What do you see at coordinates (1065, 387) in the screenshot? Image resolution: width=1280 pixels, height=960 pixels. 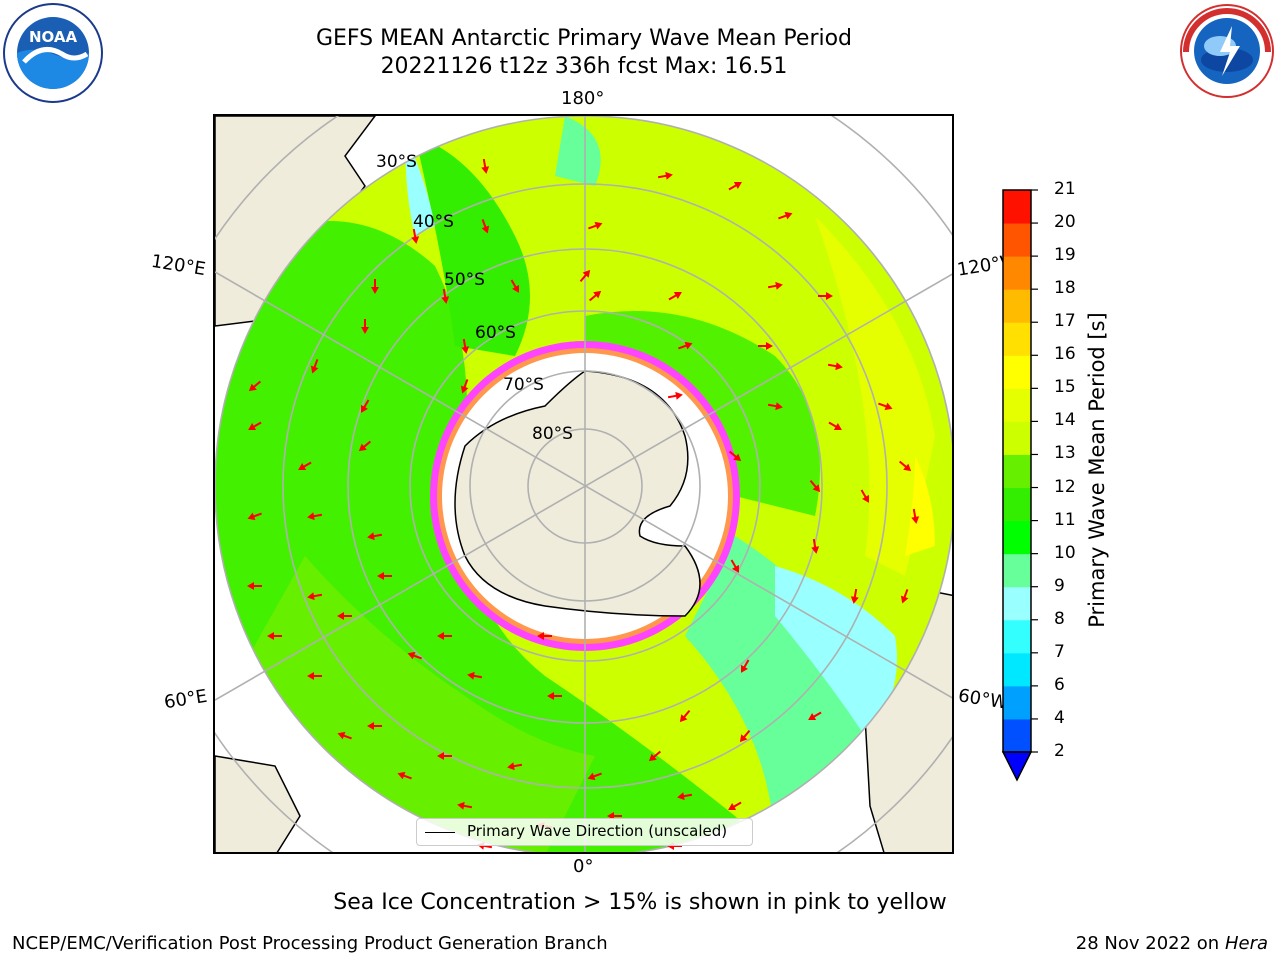 I see `colorbar-tick-label: 15` at bounding box center [1065, 387].